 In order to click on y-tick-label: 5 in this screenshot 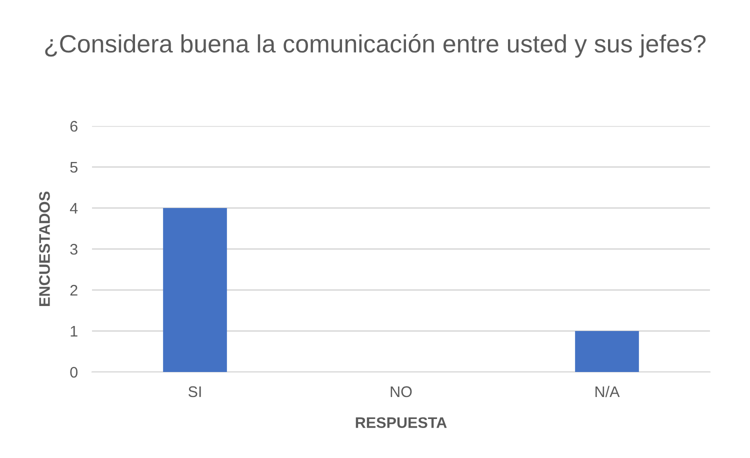, I will do `click(74, 167)`.